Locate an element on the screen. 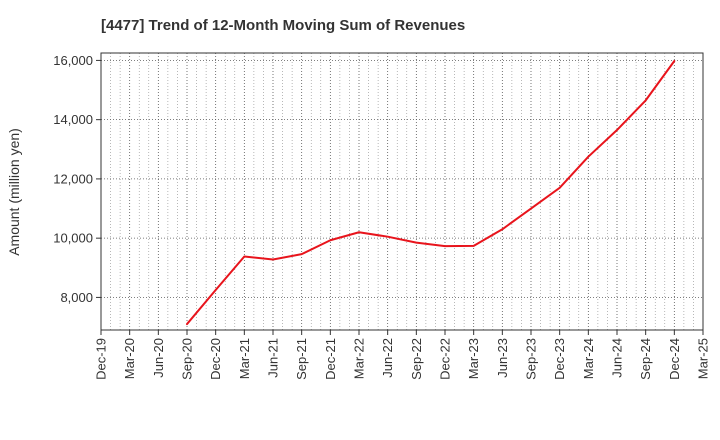 The width and height of the screenshot is (720, 440). y-tick-label: 8,000 is located at coordinates (76, 297).